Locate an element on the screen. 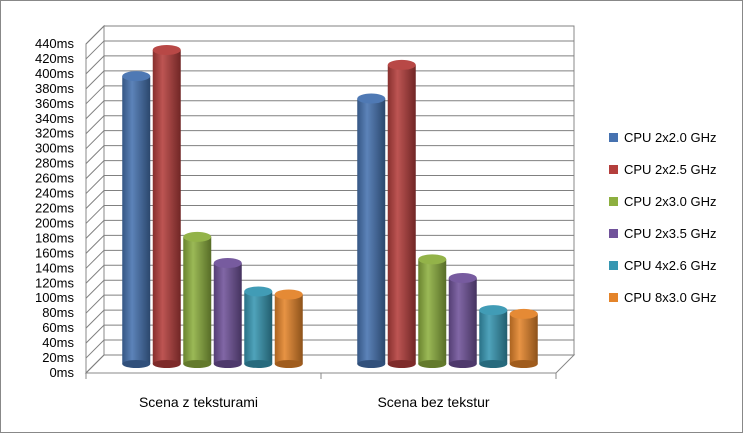 The image size is (744, 434). y-tick-label: 400ms is located at coordinates (55, 73).